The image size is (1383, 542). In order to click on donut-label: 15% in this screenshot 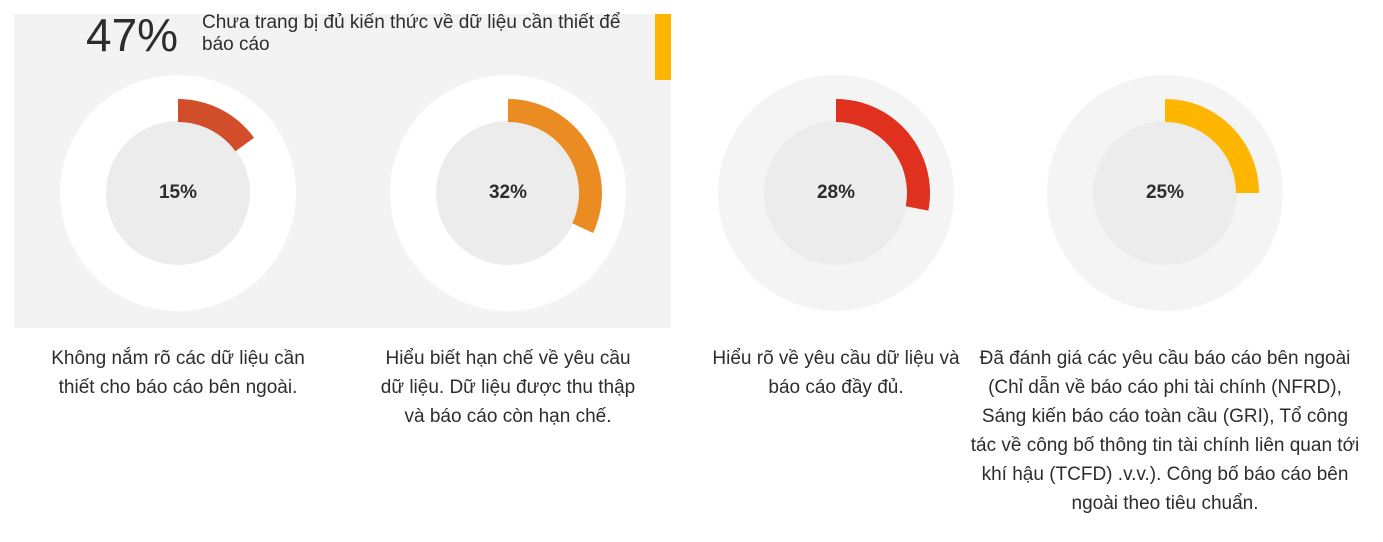, I will do `click(178, 192)`.